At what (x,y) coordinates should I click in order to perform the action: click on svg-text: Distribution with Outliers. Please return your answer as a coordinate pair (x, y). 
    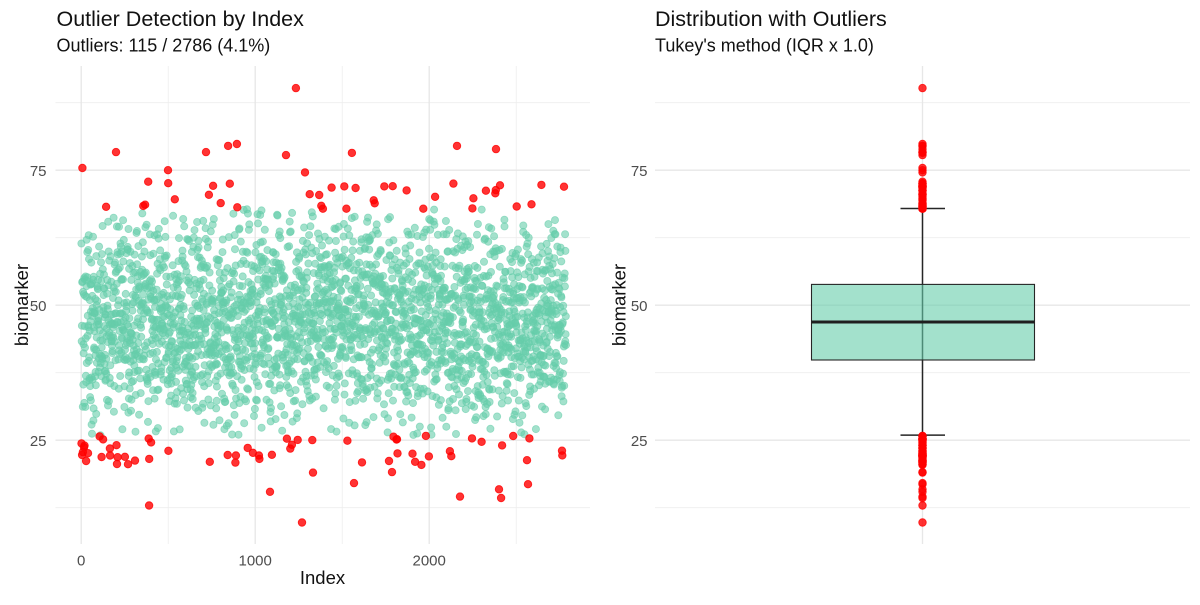
    Looking at the image, I should click on (771, 19).